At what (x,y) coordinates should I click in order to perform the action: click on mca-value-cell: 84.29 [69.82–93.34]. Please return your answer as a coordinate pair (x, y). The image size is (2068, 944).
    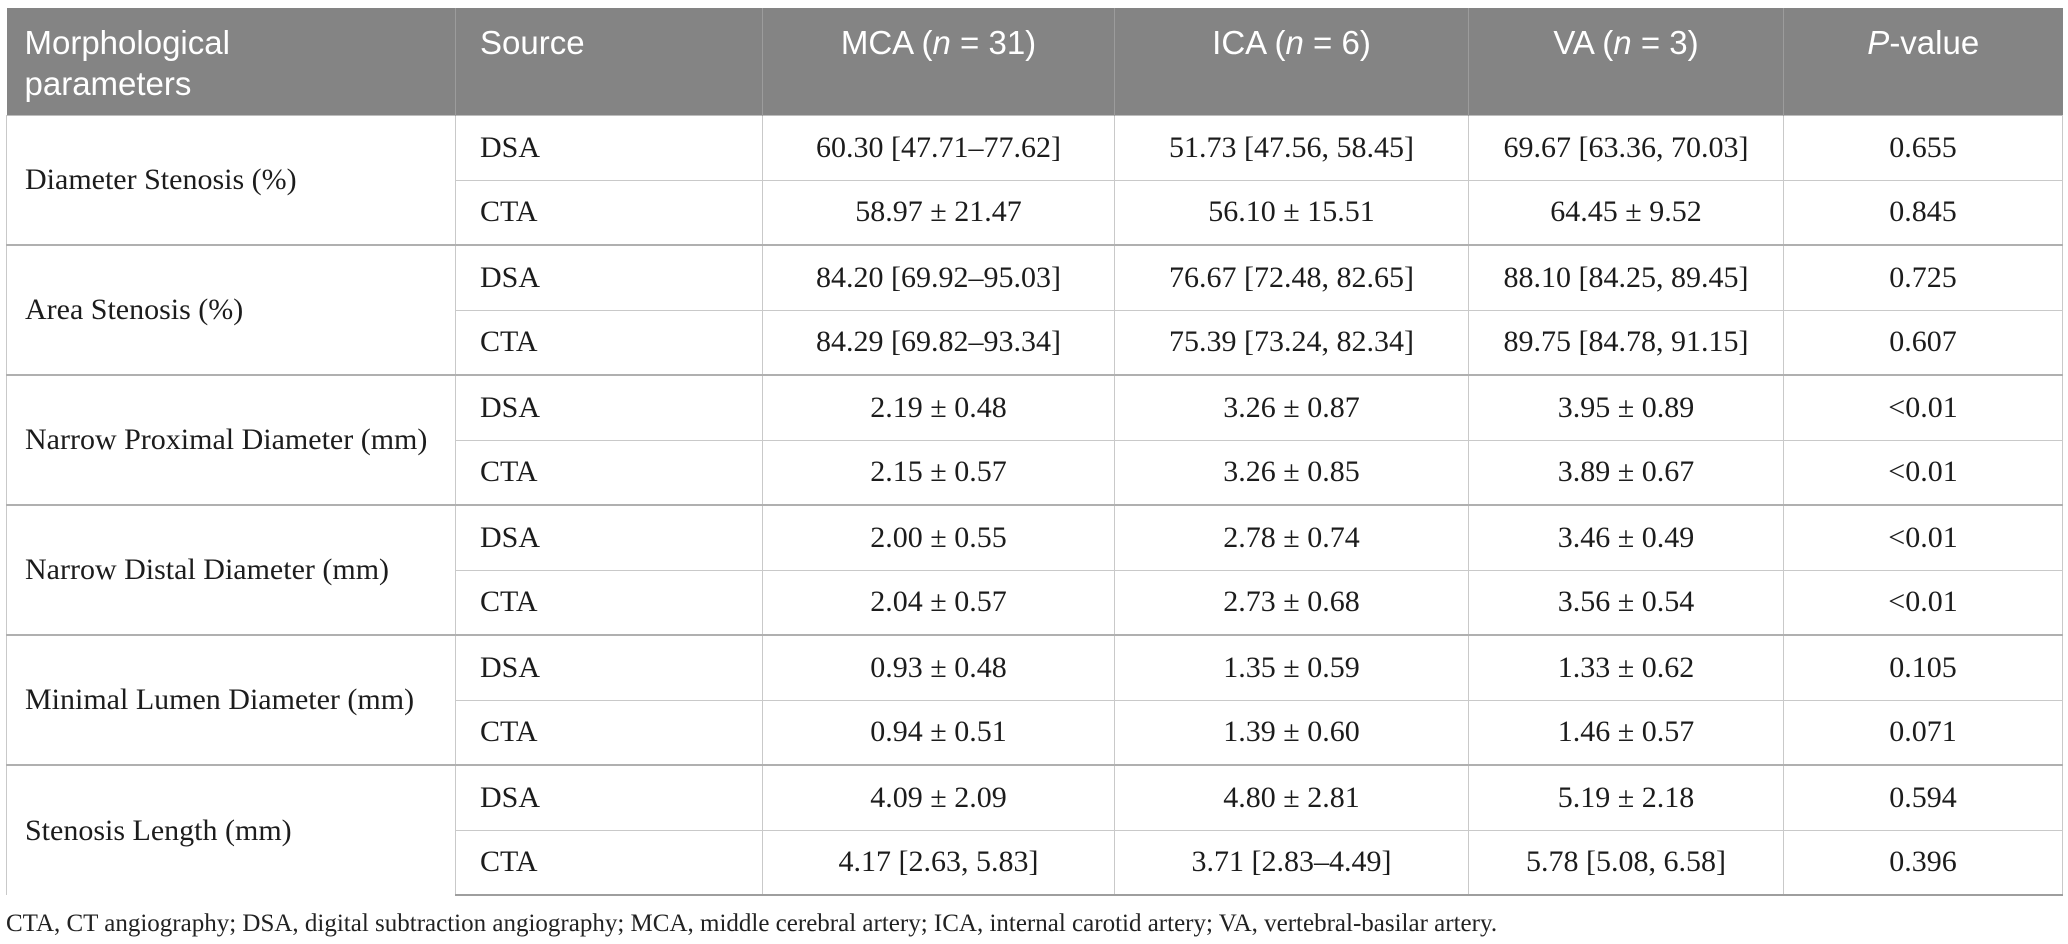
    Looking at the image, I should click on (938, 342).